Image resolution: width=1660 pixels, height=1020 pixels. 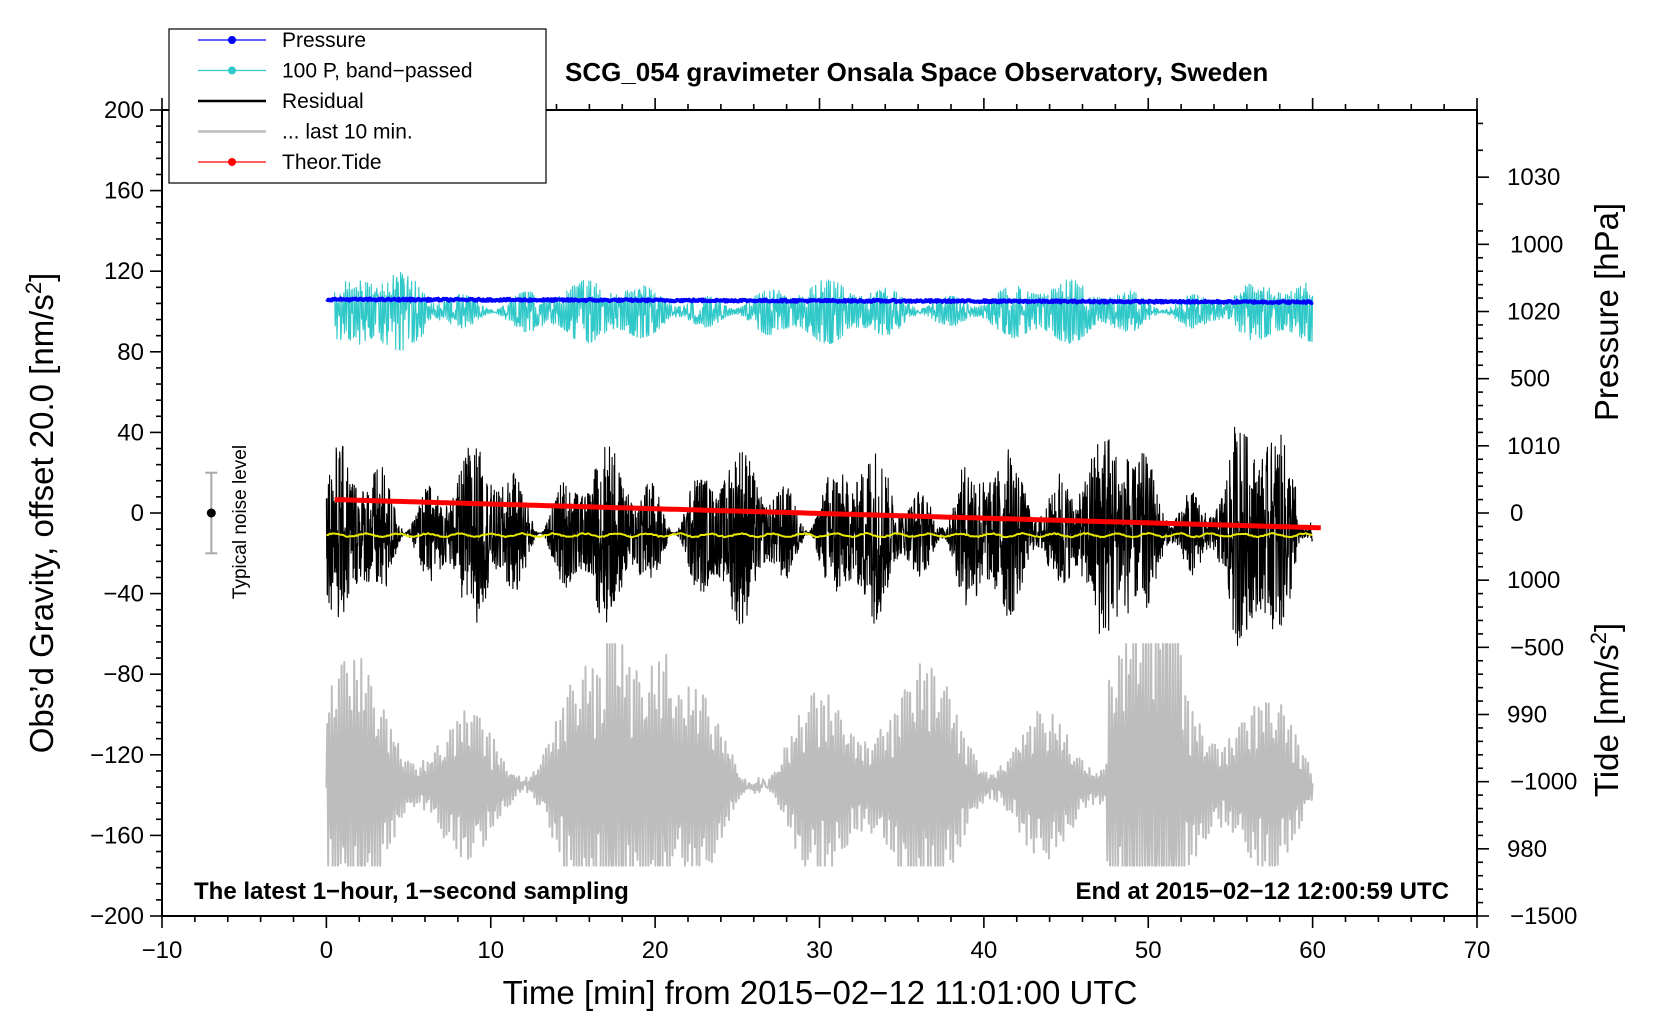 What do you see at coordinates (1262, 891) in the screenshot?
I see `note-right: End at 2015−02−12 12:00:59 UTC` at bounding box center [1262, 891].